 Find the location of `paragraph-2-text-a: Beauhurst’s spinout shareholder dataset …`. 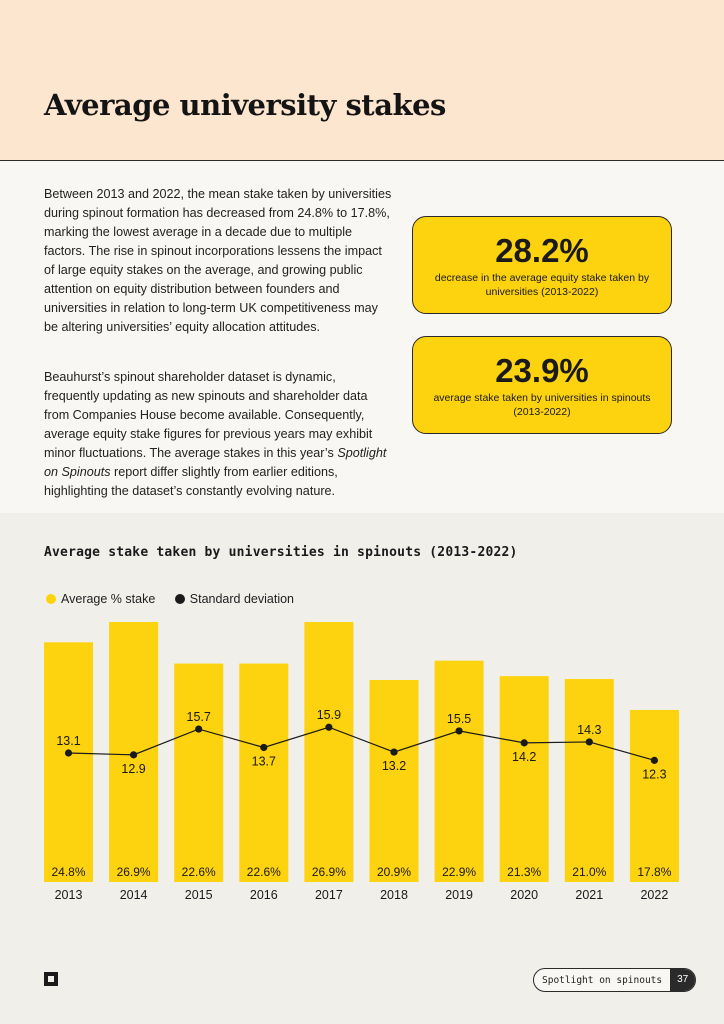

paragraph-2-text-a: Beauhurst’s spinout shareholder dataset … is located at coordinates (208, 415).